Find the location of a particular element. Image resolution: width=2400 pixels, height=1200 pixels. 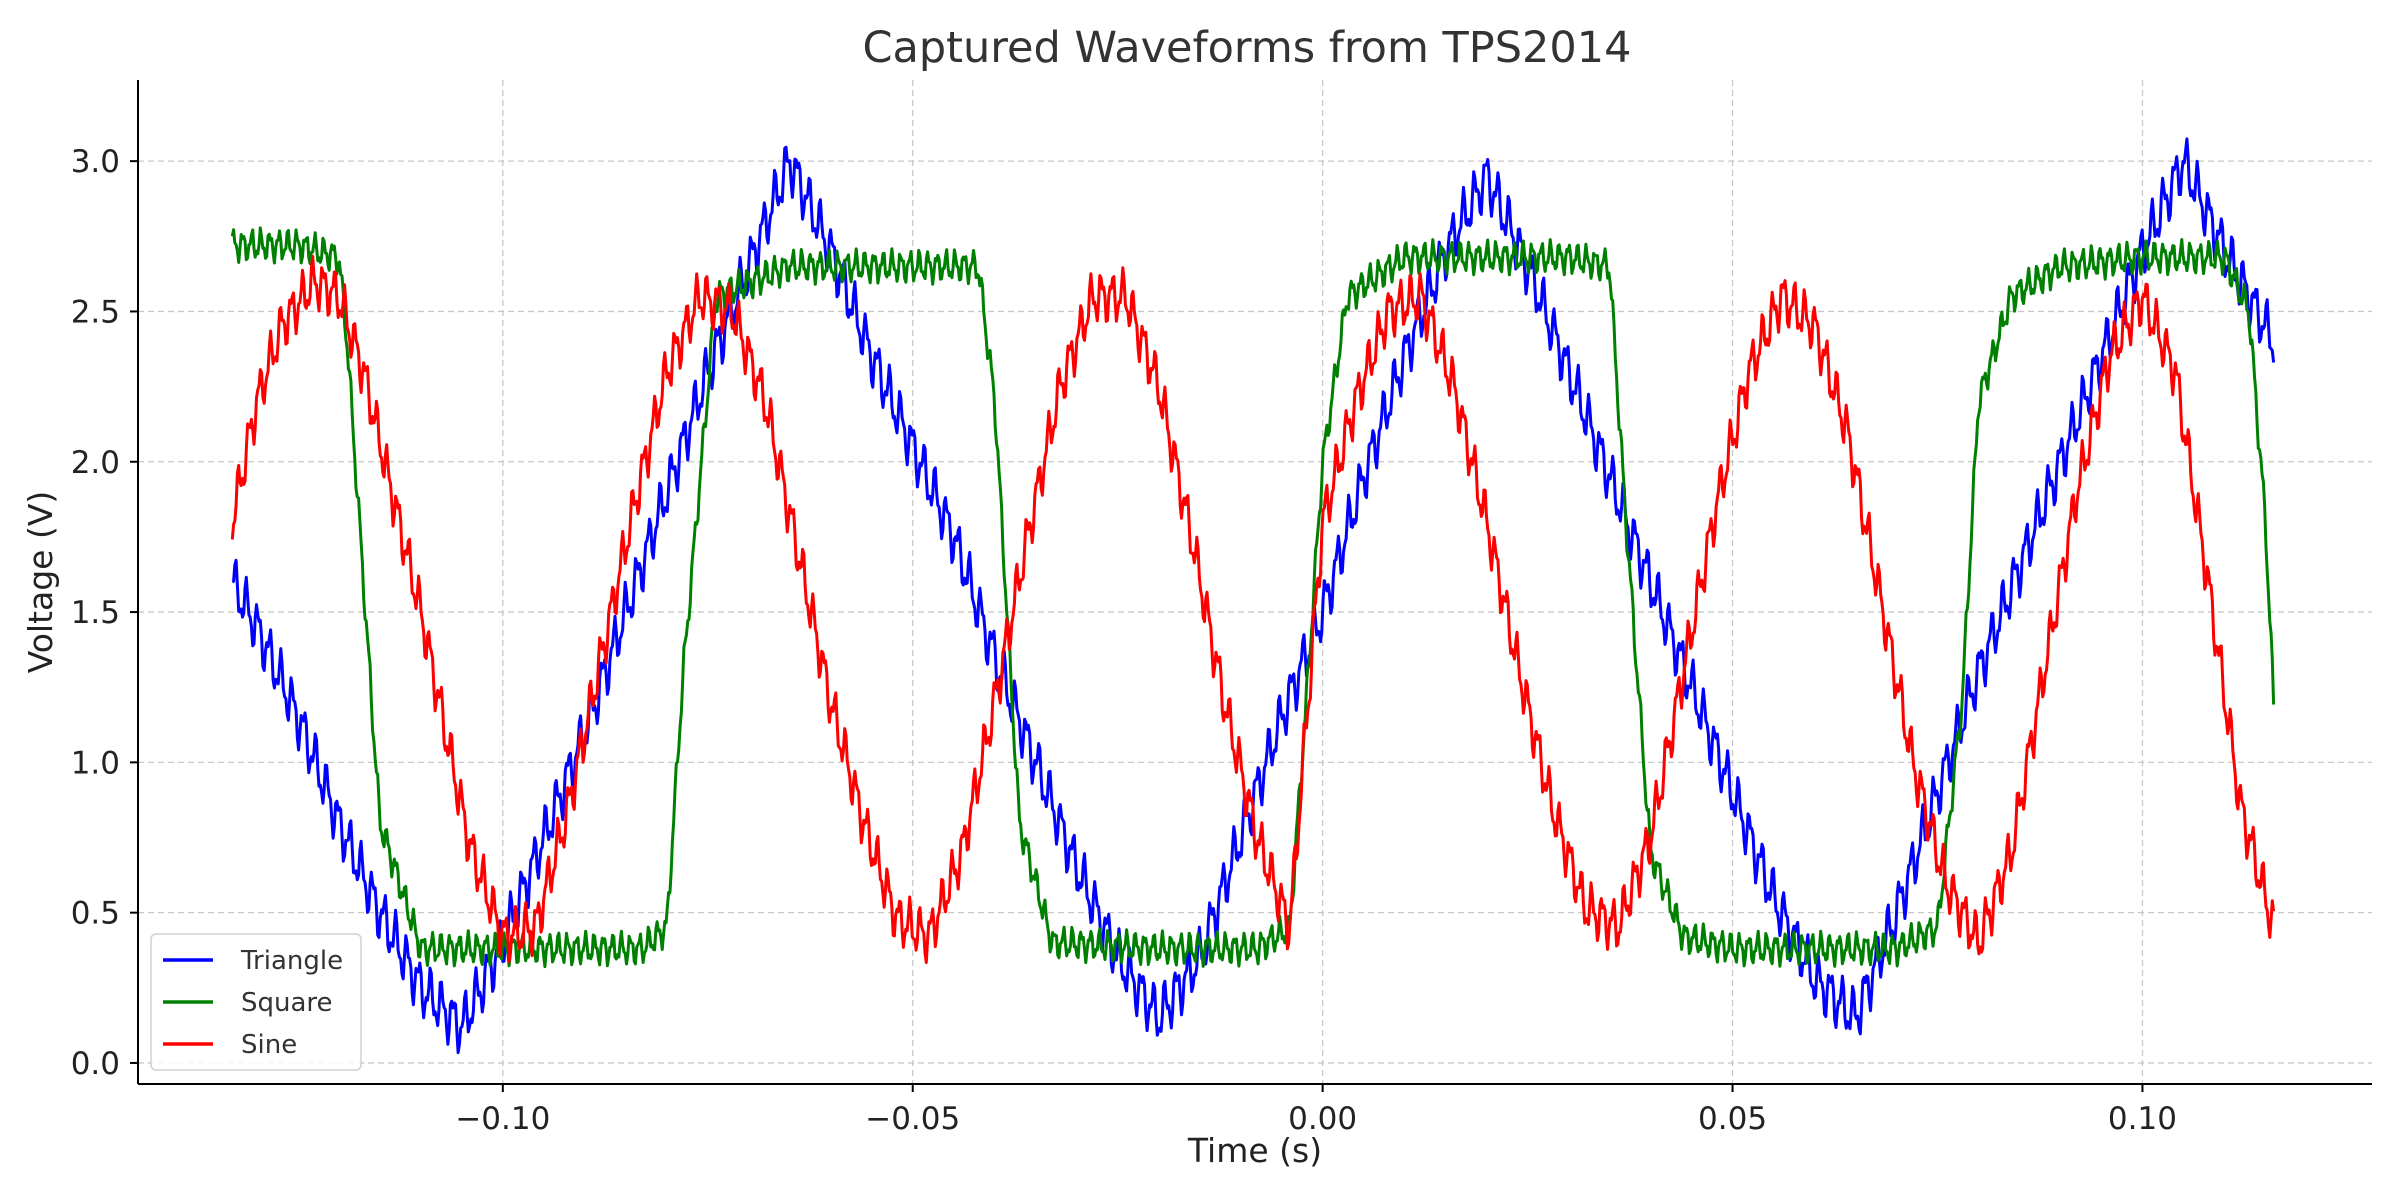

x-tick-label: 0.00 is located at coordinates (1322, 1119).